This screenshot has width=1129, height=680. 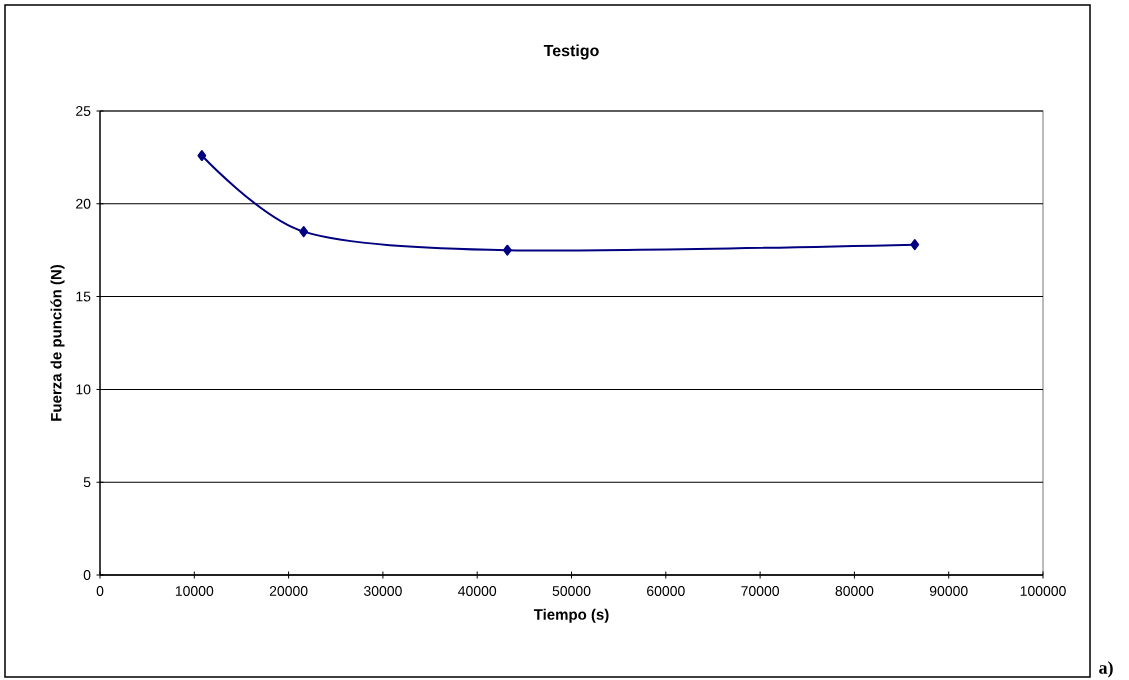 What do you see at coordinates (571, 591) in the screenshot?
I see `x-tick-label: 50000` at bounding box center [571, 591].